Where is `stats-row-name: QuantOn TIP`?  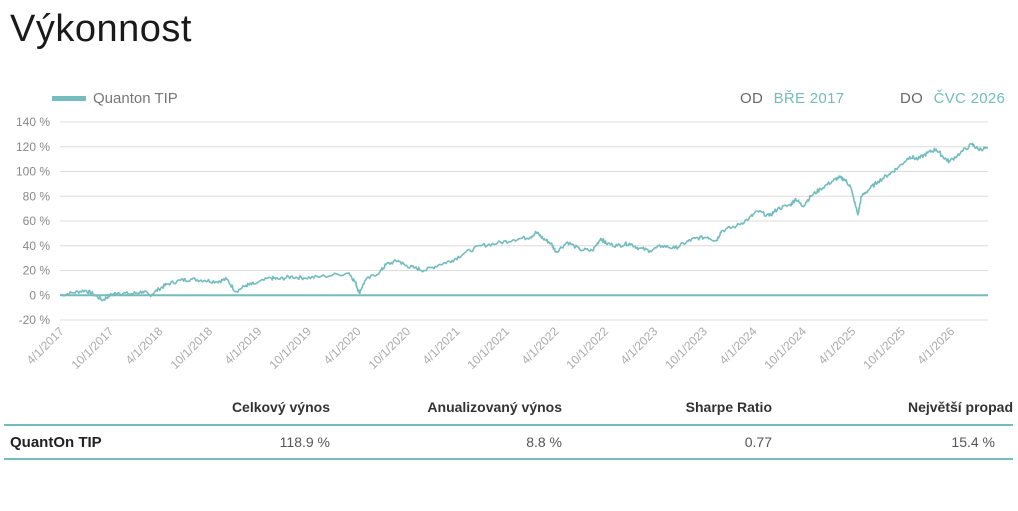
stats-row-name: QuantOn TIP is located at coordinates (56, 442).